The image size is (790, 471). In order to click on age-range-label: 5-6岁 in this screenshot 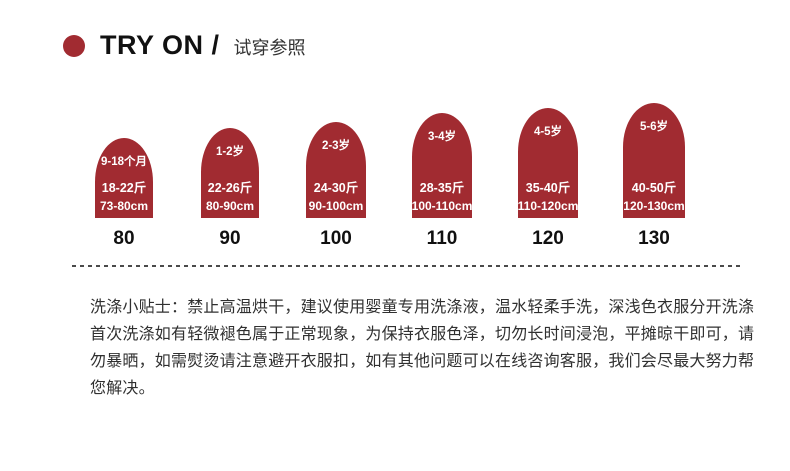, I will do `click(654, 127)`.